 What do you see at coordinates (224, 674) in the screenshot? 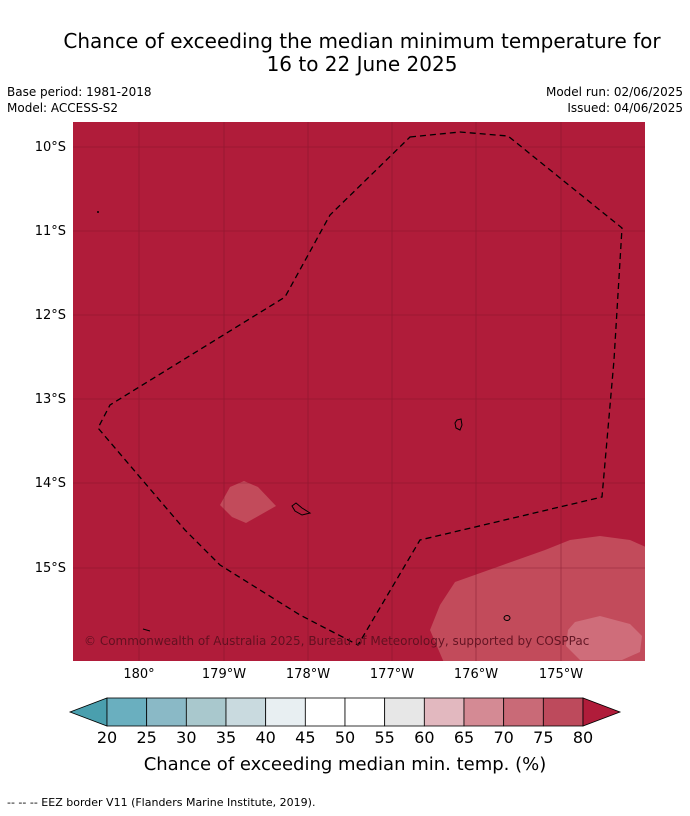
I see `lon-label: 179°W` at bounding box center [224, 674].